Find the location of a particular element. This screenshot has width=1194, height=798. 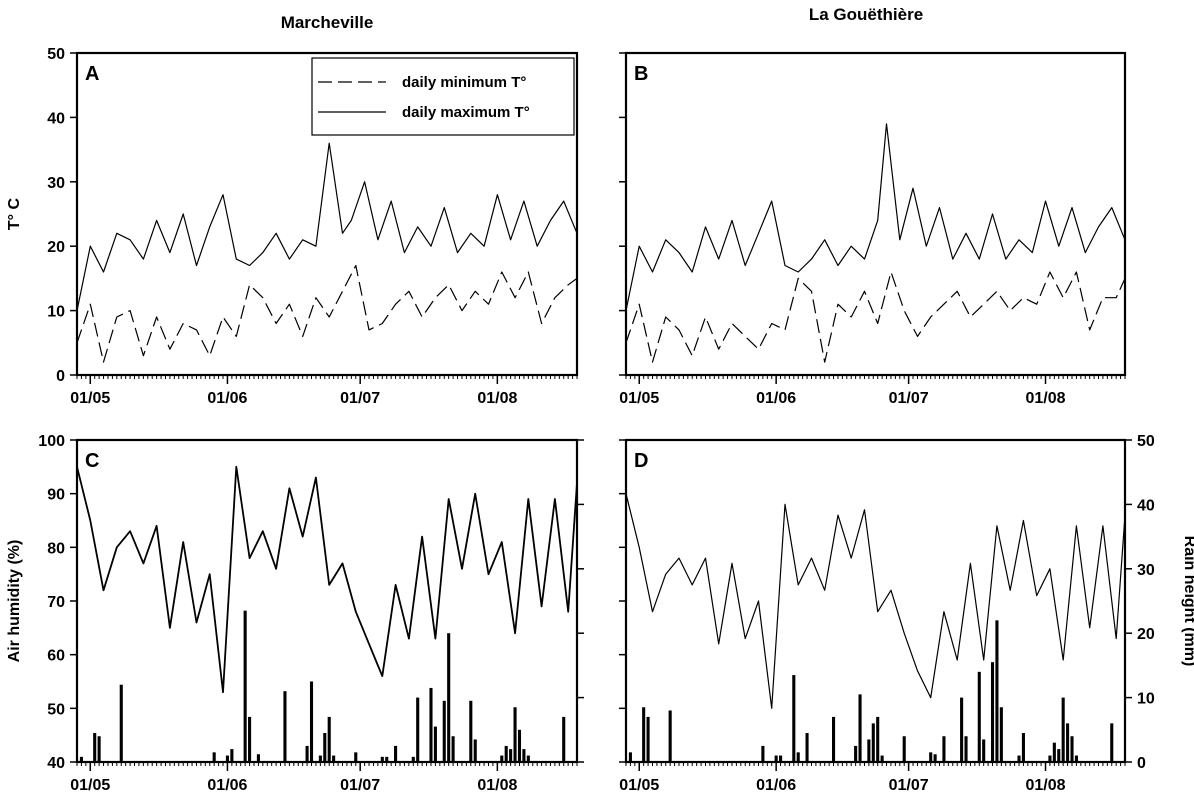

y2-axis-title: Rain height (mm) is located at coordinates (1187, 601).